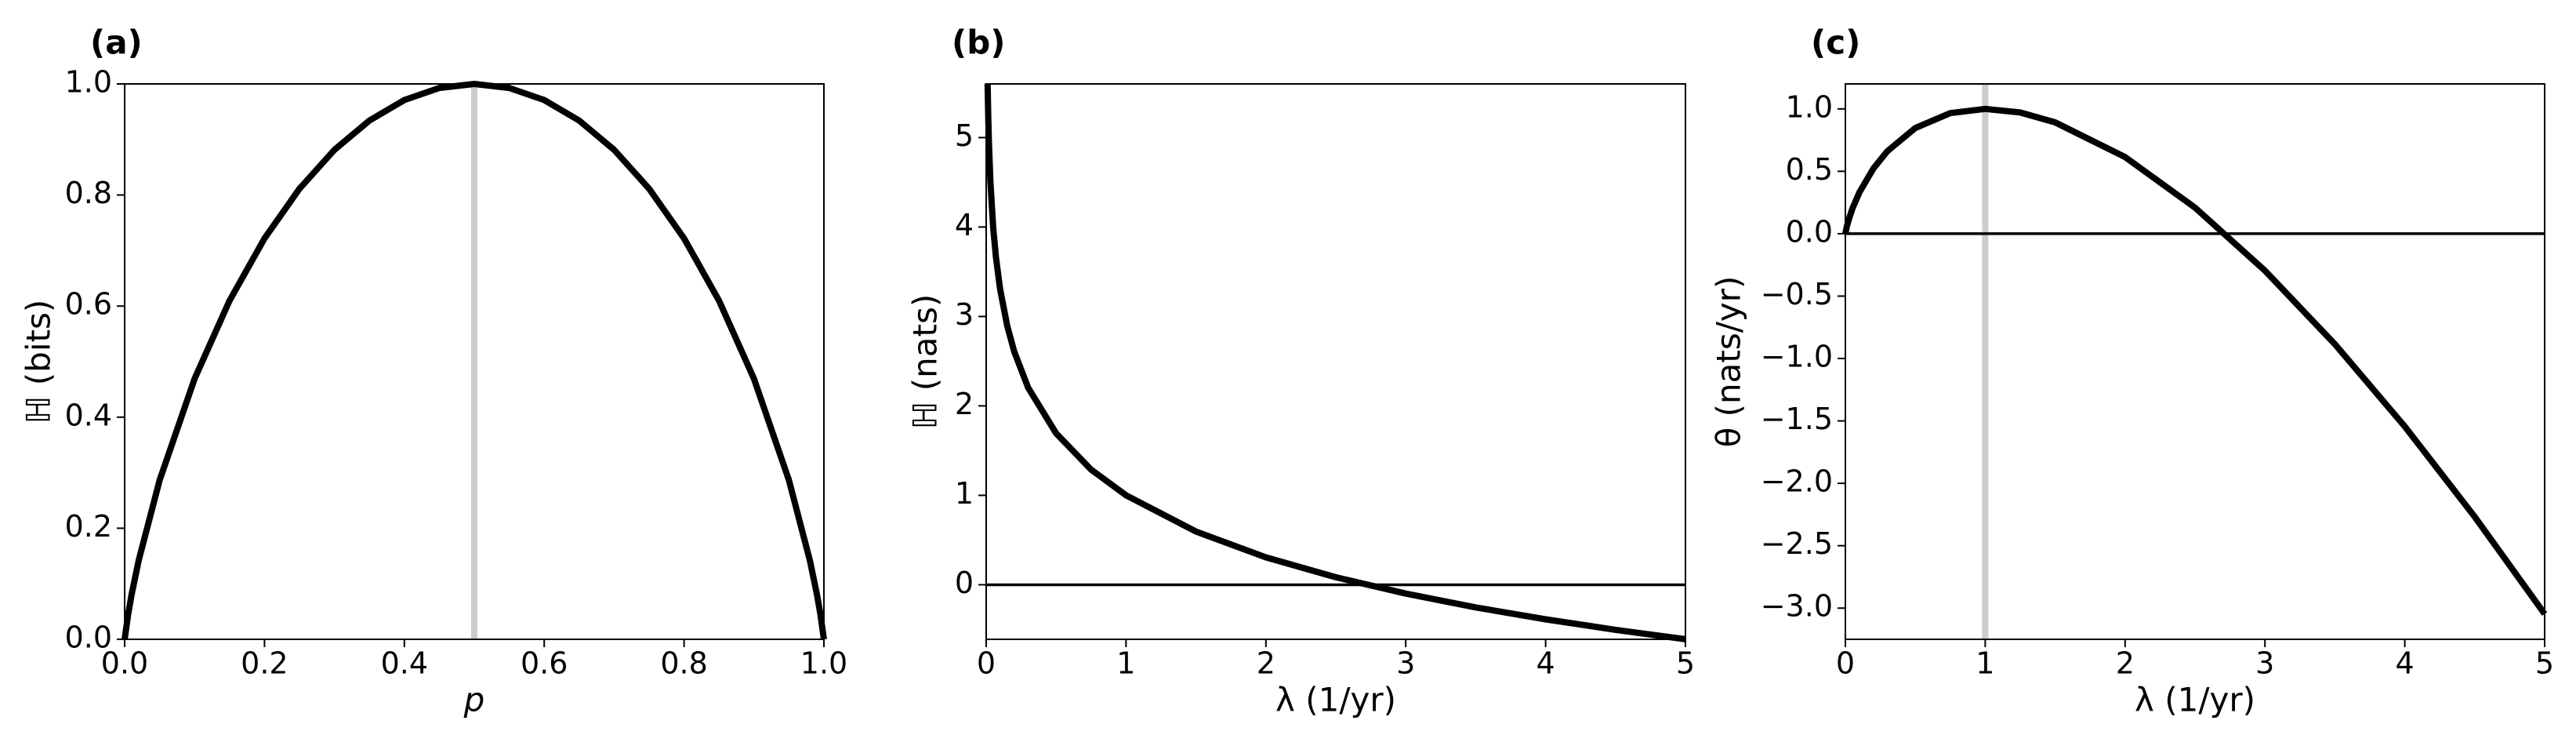  I want to click on y-tick-label: −2.0, so click(1797, 482).